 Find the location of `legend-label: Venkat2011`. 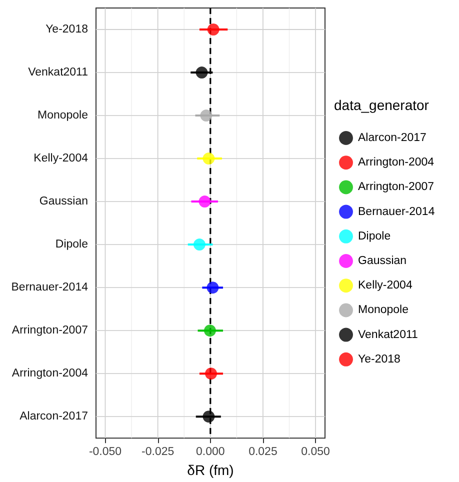

legend-label: Venkat2011 is located at coordinates (388, 334).